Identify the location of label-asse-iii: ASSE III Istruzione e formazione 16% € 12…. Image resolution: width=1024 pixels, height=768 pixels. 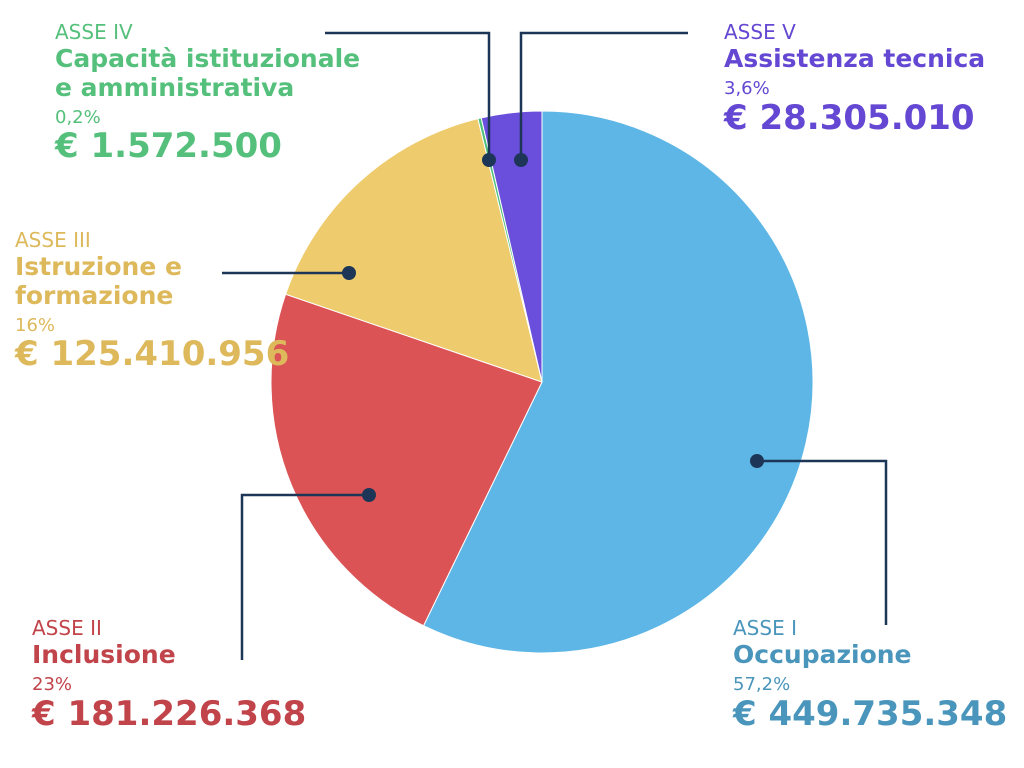
(152, 301).